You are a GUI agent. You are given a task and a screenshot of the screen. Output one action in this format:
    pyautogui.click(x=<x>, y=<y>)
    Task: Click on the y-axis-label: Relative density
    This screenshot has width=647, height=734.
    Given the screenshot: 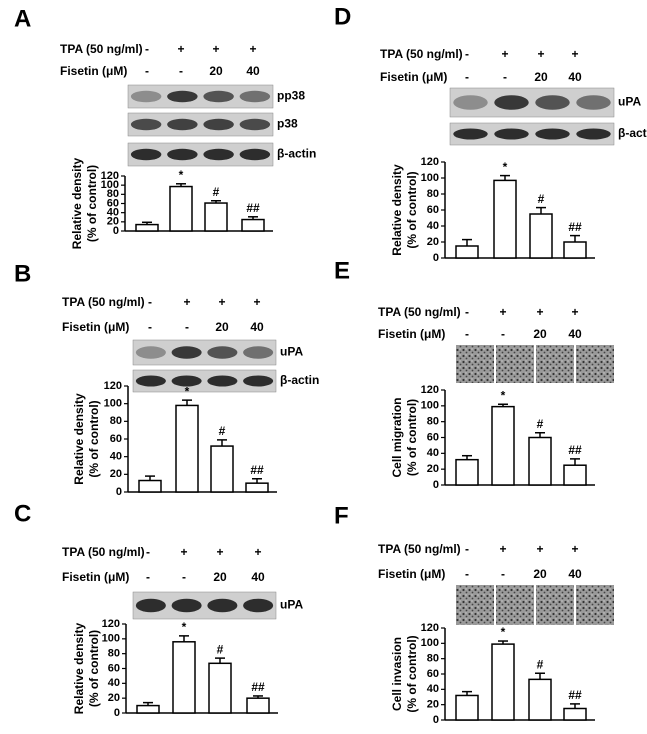 What is the action you would take?
    pyautogui.click(x=79, y=668)
    